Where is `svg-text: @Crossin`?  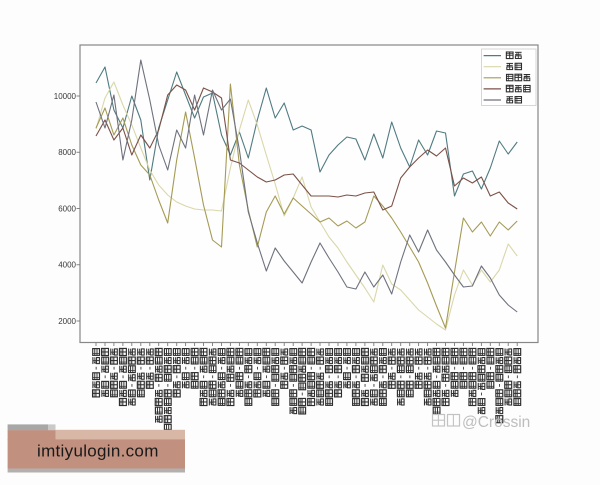
svg-text: @Crossin is located at coordinates (496, 422).